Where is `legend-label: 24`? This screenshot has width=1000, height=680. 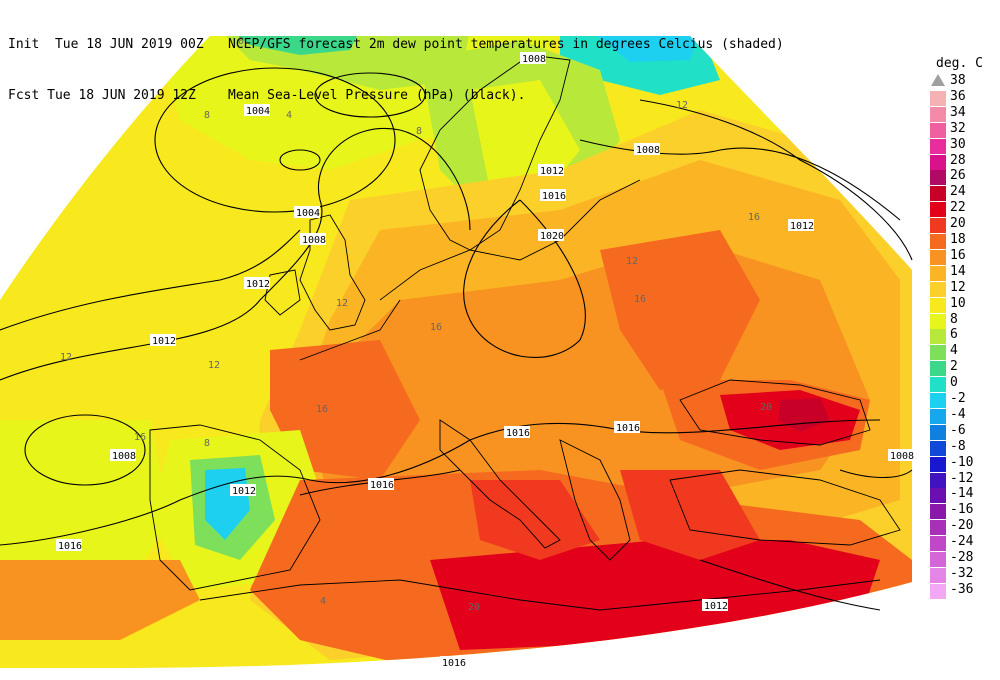
legend-label: 24 is located at coordinates (958, 192).